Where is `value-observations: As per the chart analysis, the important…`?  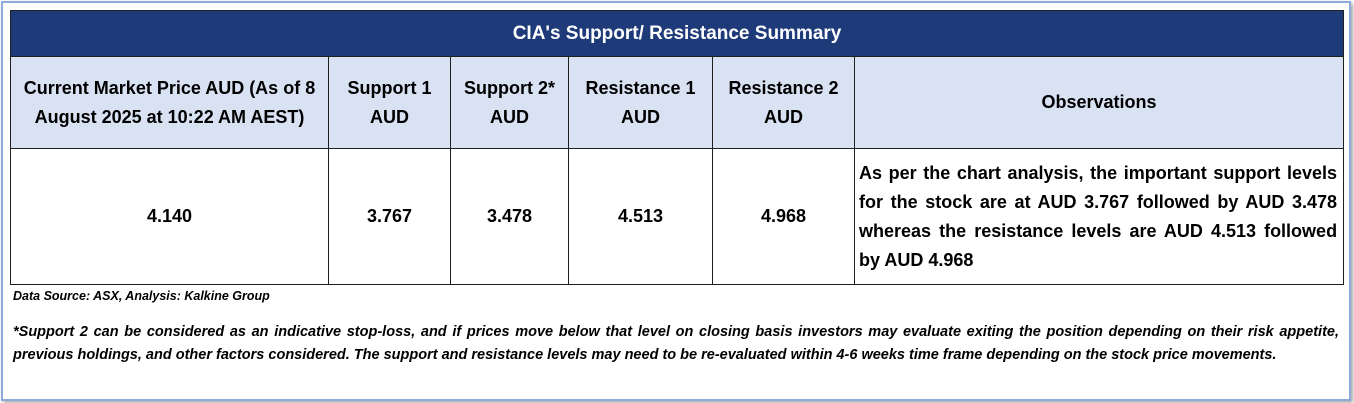
value-observations: As per the chart analysis, the important… is located at coordinates (1099, 216).